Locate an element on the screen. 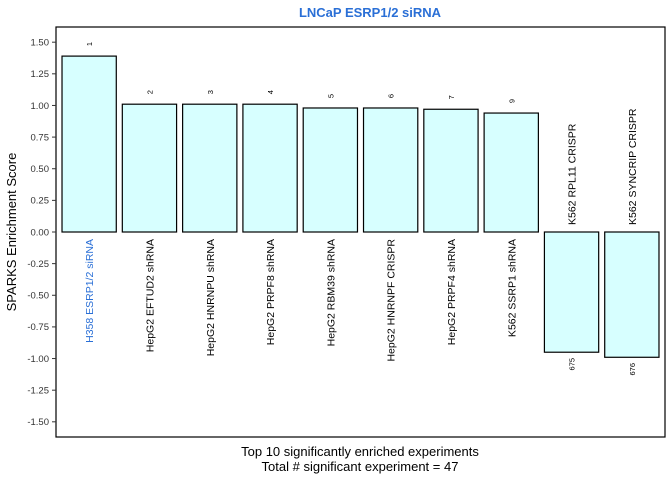  x-axis-title-line-2: Total # significant experiment = 47 is located at coordinates (360, 466).